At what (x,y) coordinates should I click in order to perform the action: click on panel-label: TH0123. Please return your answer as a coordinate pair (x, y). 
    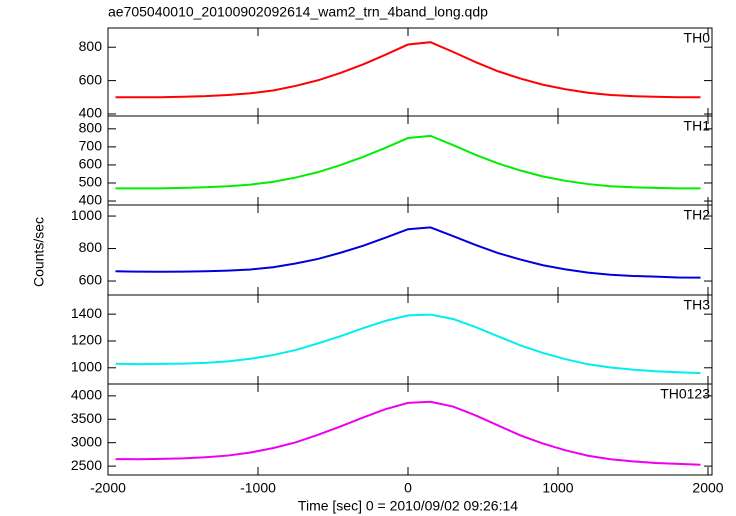
    Looking at the image, I should click on (685, 394).